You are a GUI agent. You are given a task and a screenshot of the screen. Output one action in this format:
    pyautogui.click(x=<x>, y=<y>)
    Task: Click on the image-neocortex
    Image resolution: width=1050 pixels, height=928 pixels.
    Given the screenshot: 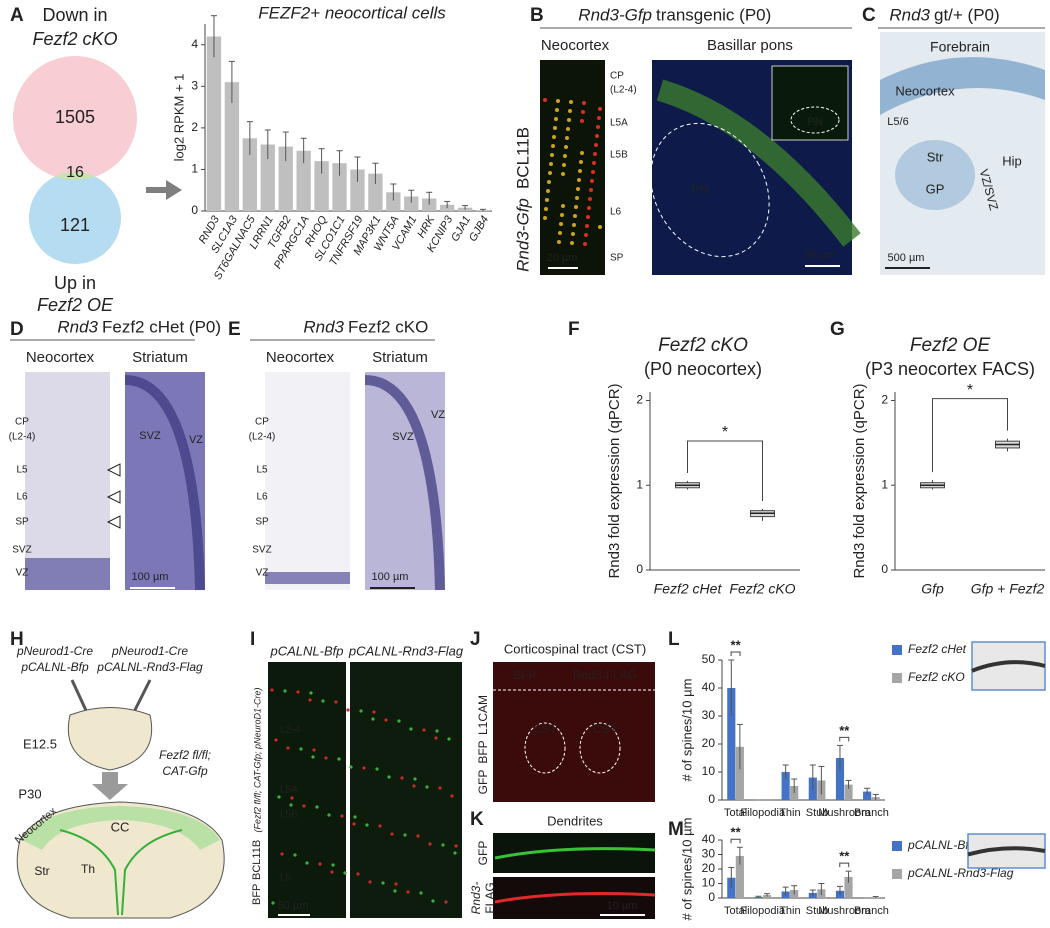 What is the action you would take?
    pyautogui.click(x=307, y=481)
    